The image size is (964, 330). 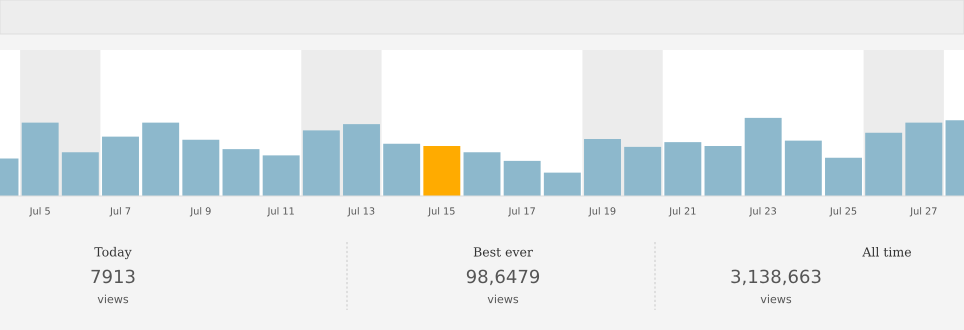 What do you see at coordinates (887, 251) in the screenshot?
I see `text: All time` at bounding box center [887, 251].